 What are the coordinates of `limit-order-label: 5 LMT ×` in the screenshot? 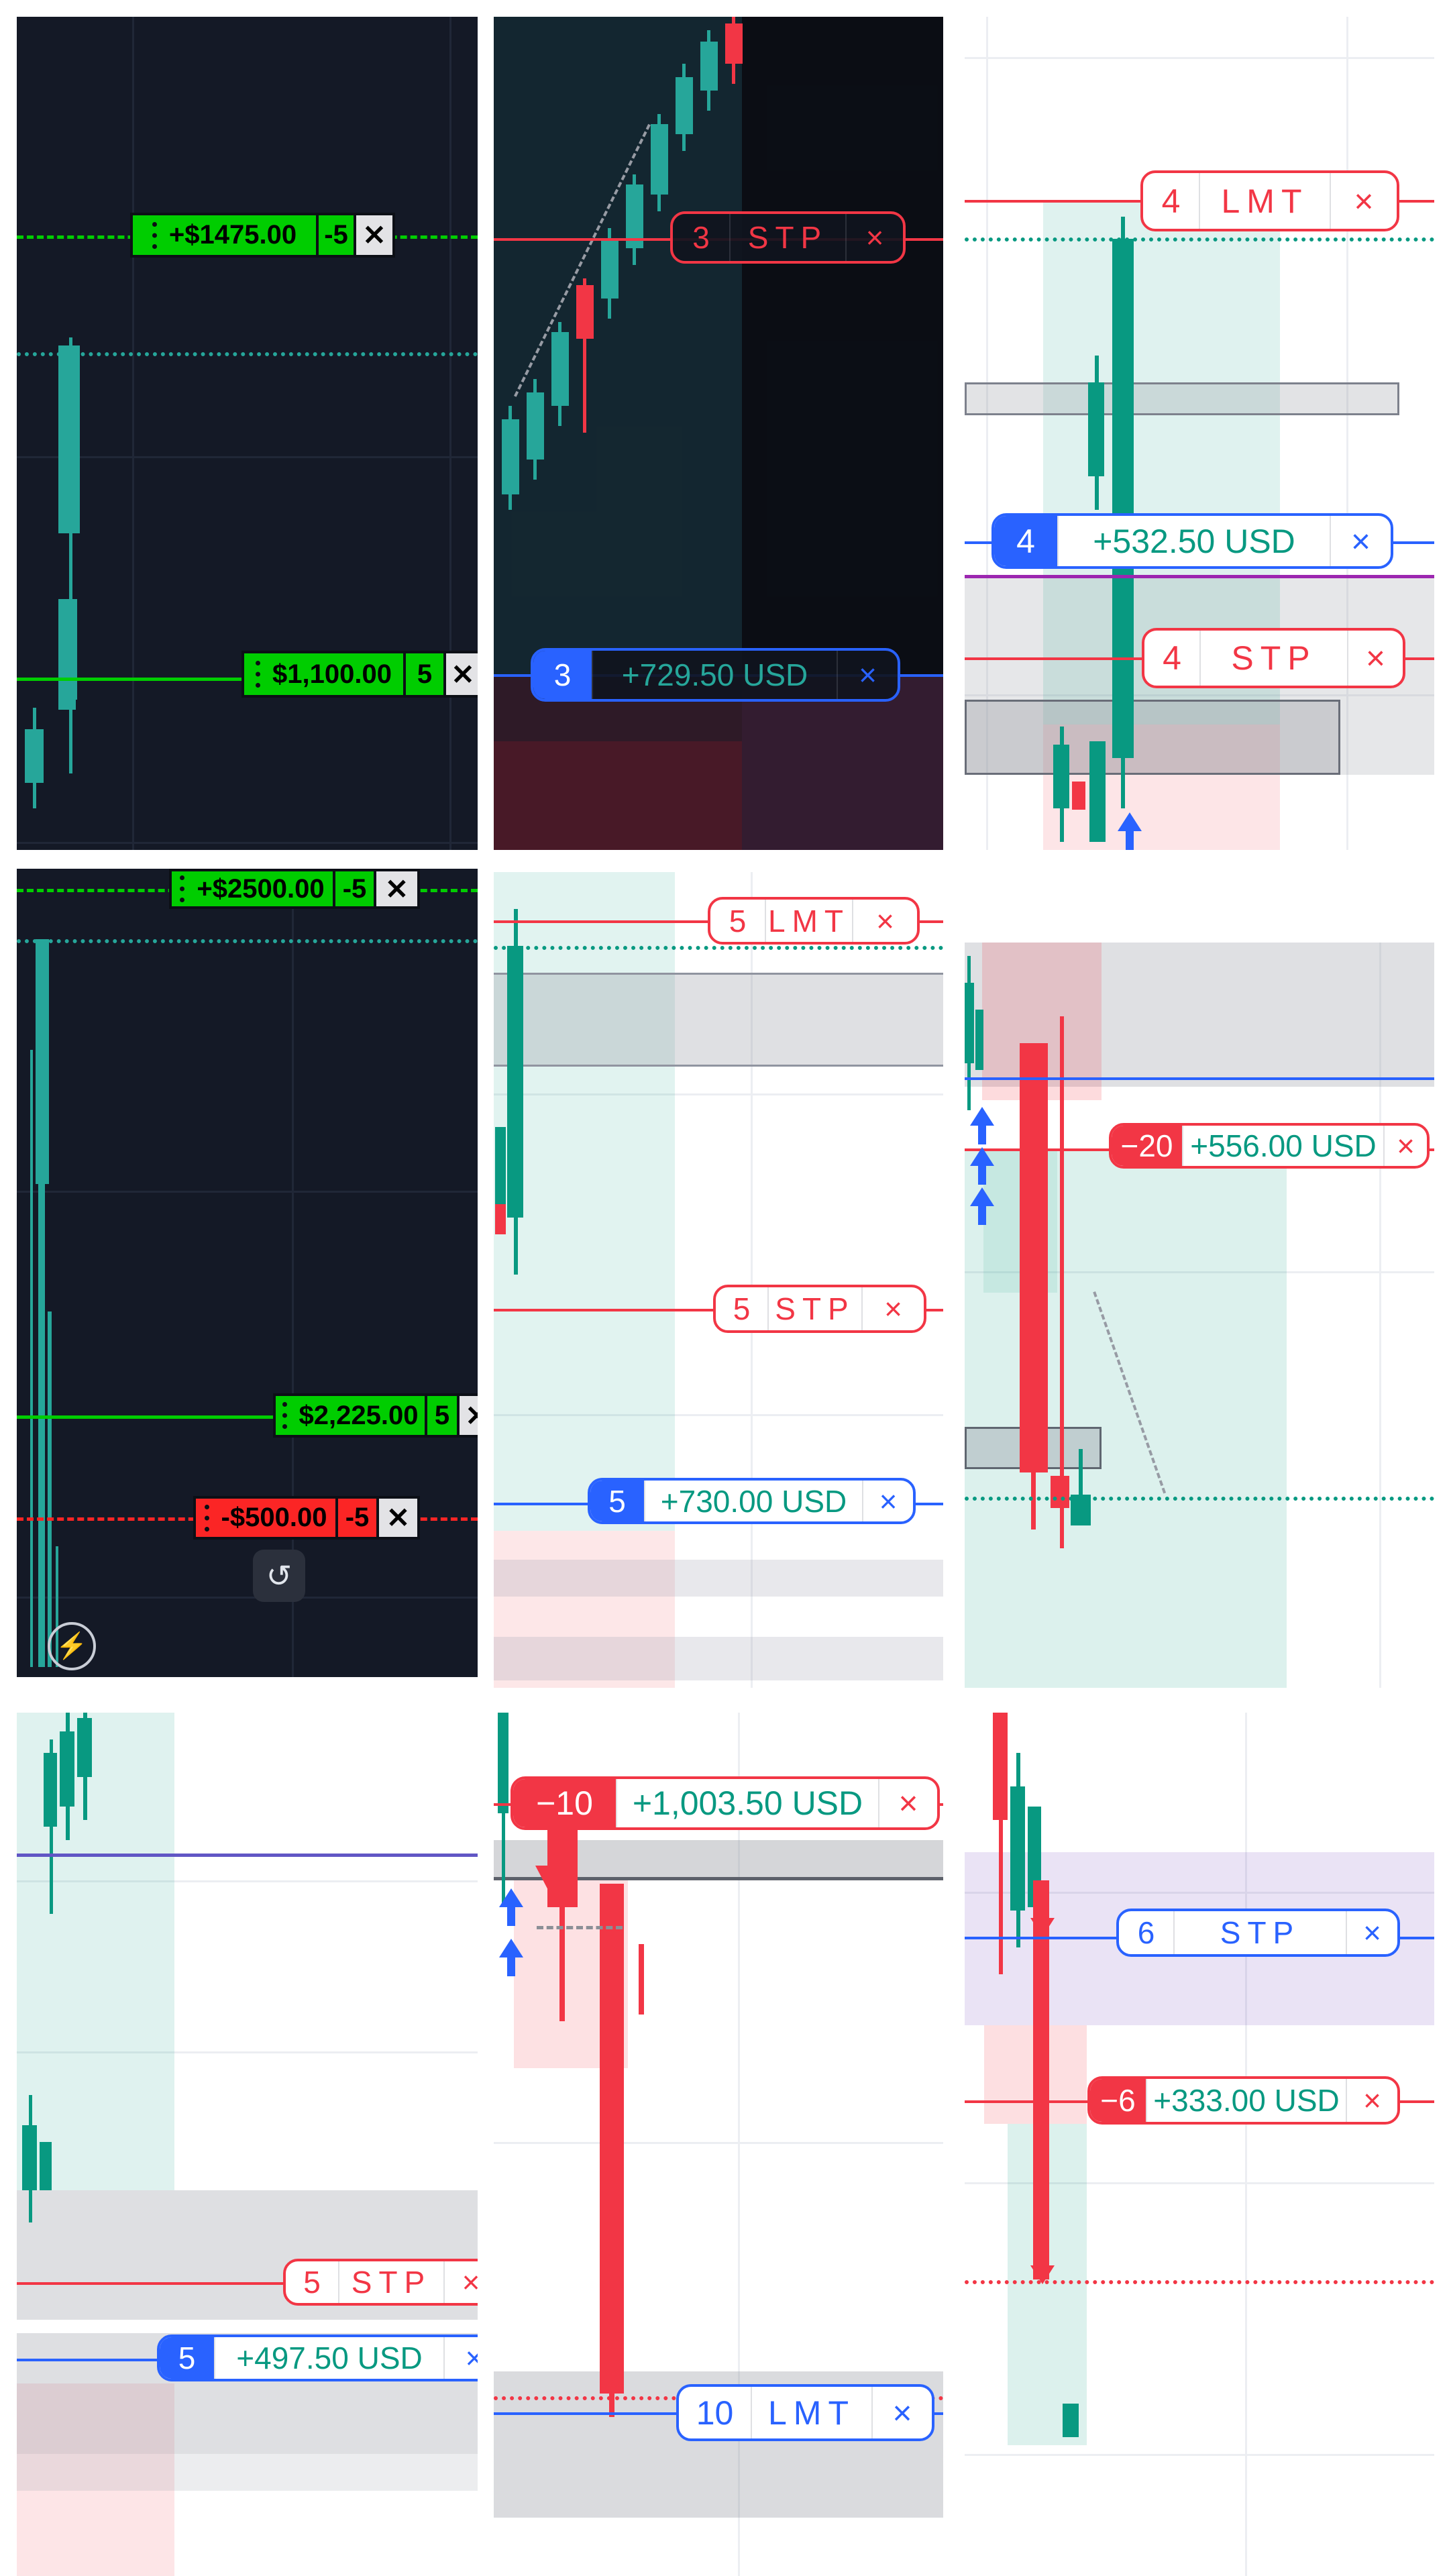 It's located at (814, 921).